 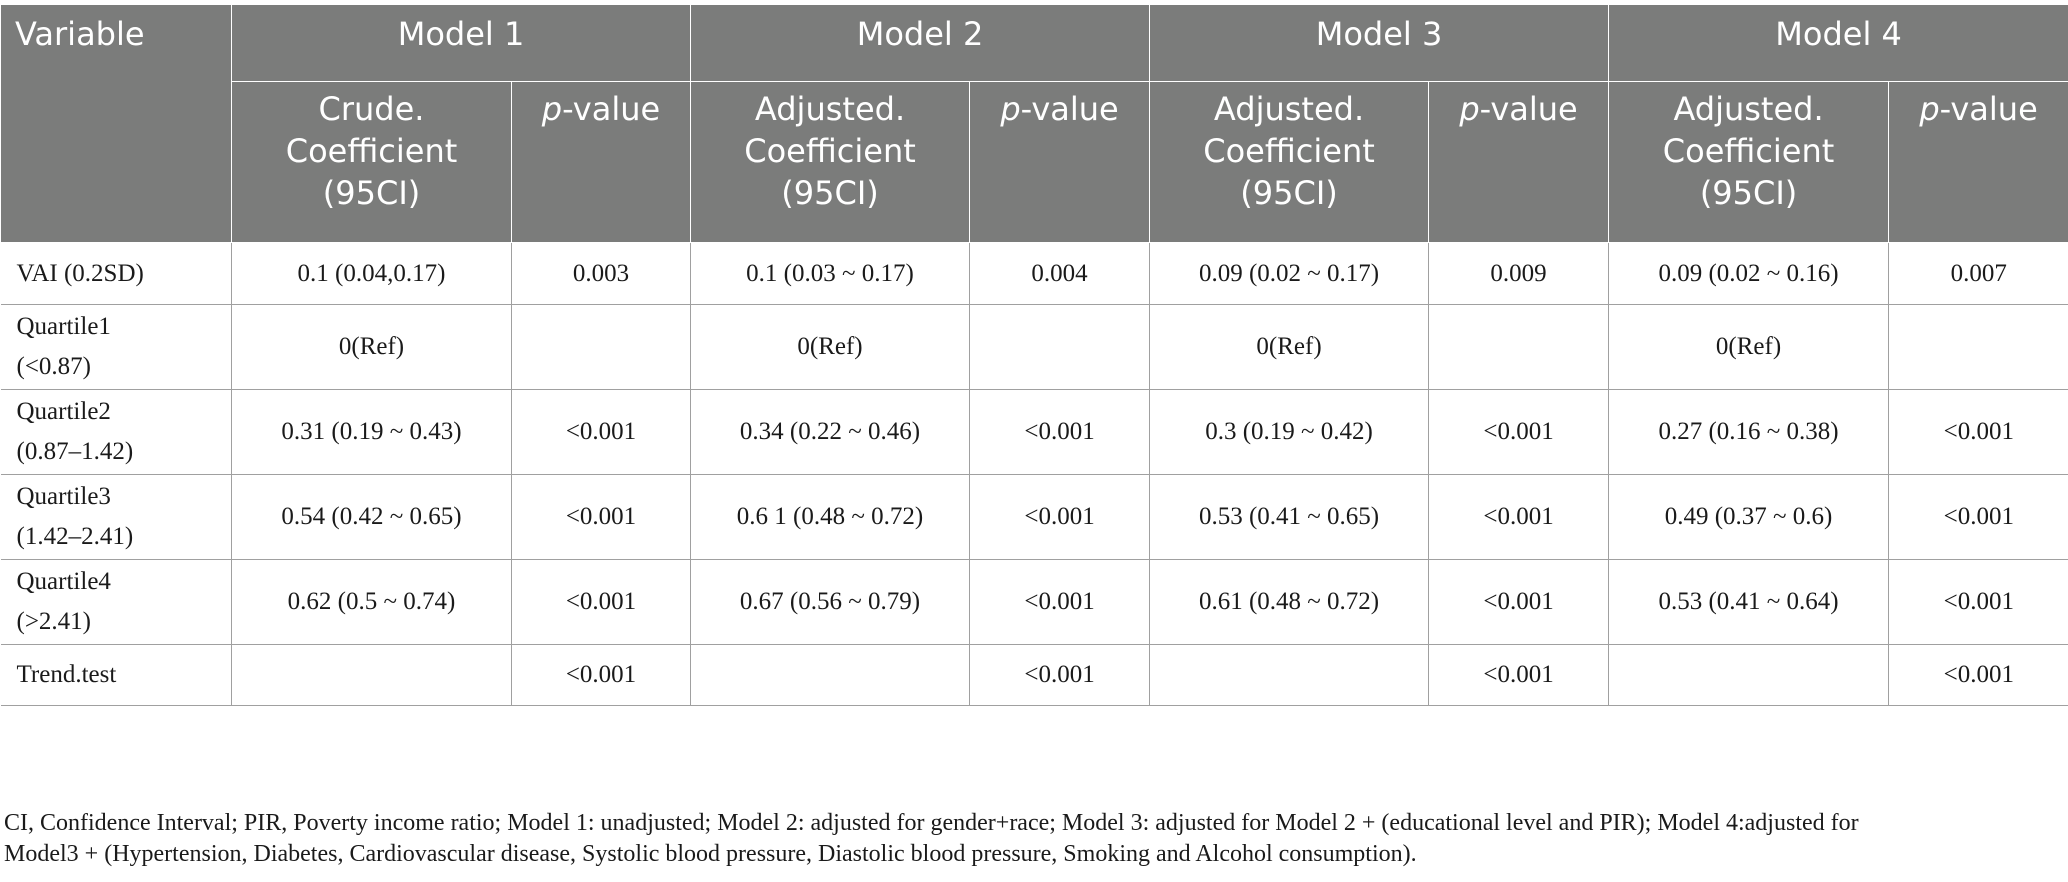 I want to click on row-label-line: Quartile3, so click(x=63, y=496).